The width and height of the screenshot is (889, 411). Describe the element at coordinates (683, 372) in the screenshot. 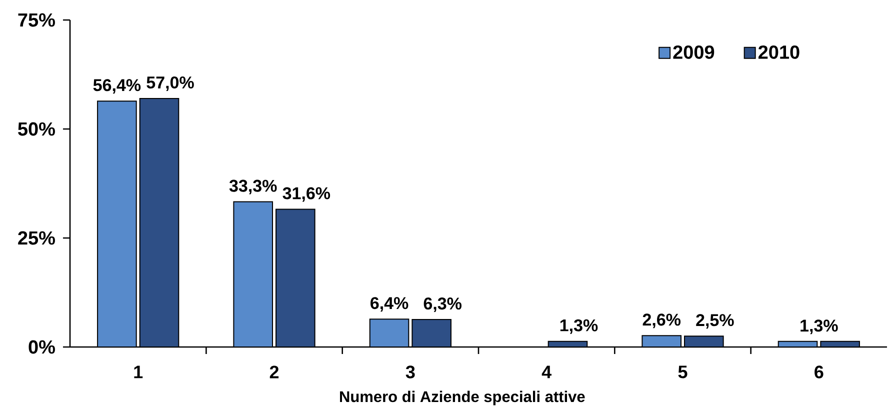

I see `x-tick-label: 5` at that location.